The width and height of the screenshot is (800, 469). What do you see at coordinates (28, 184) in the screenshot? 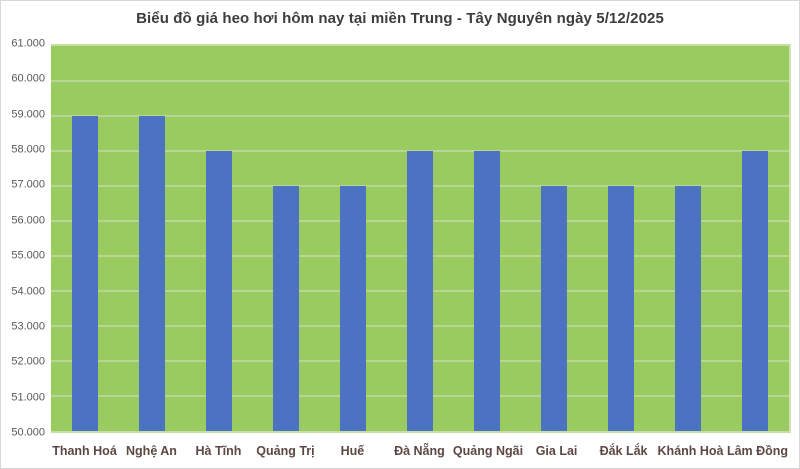
I see `y-axis-tick-label: 57.000` at bounding box center [28, 184].